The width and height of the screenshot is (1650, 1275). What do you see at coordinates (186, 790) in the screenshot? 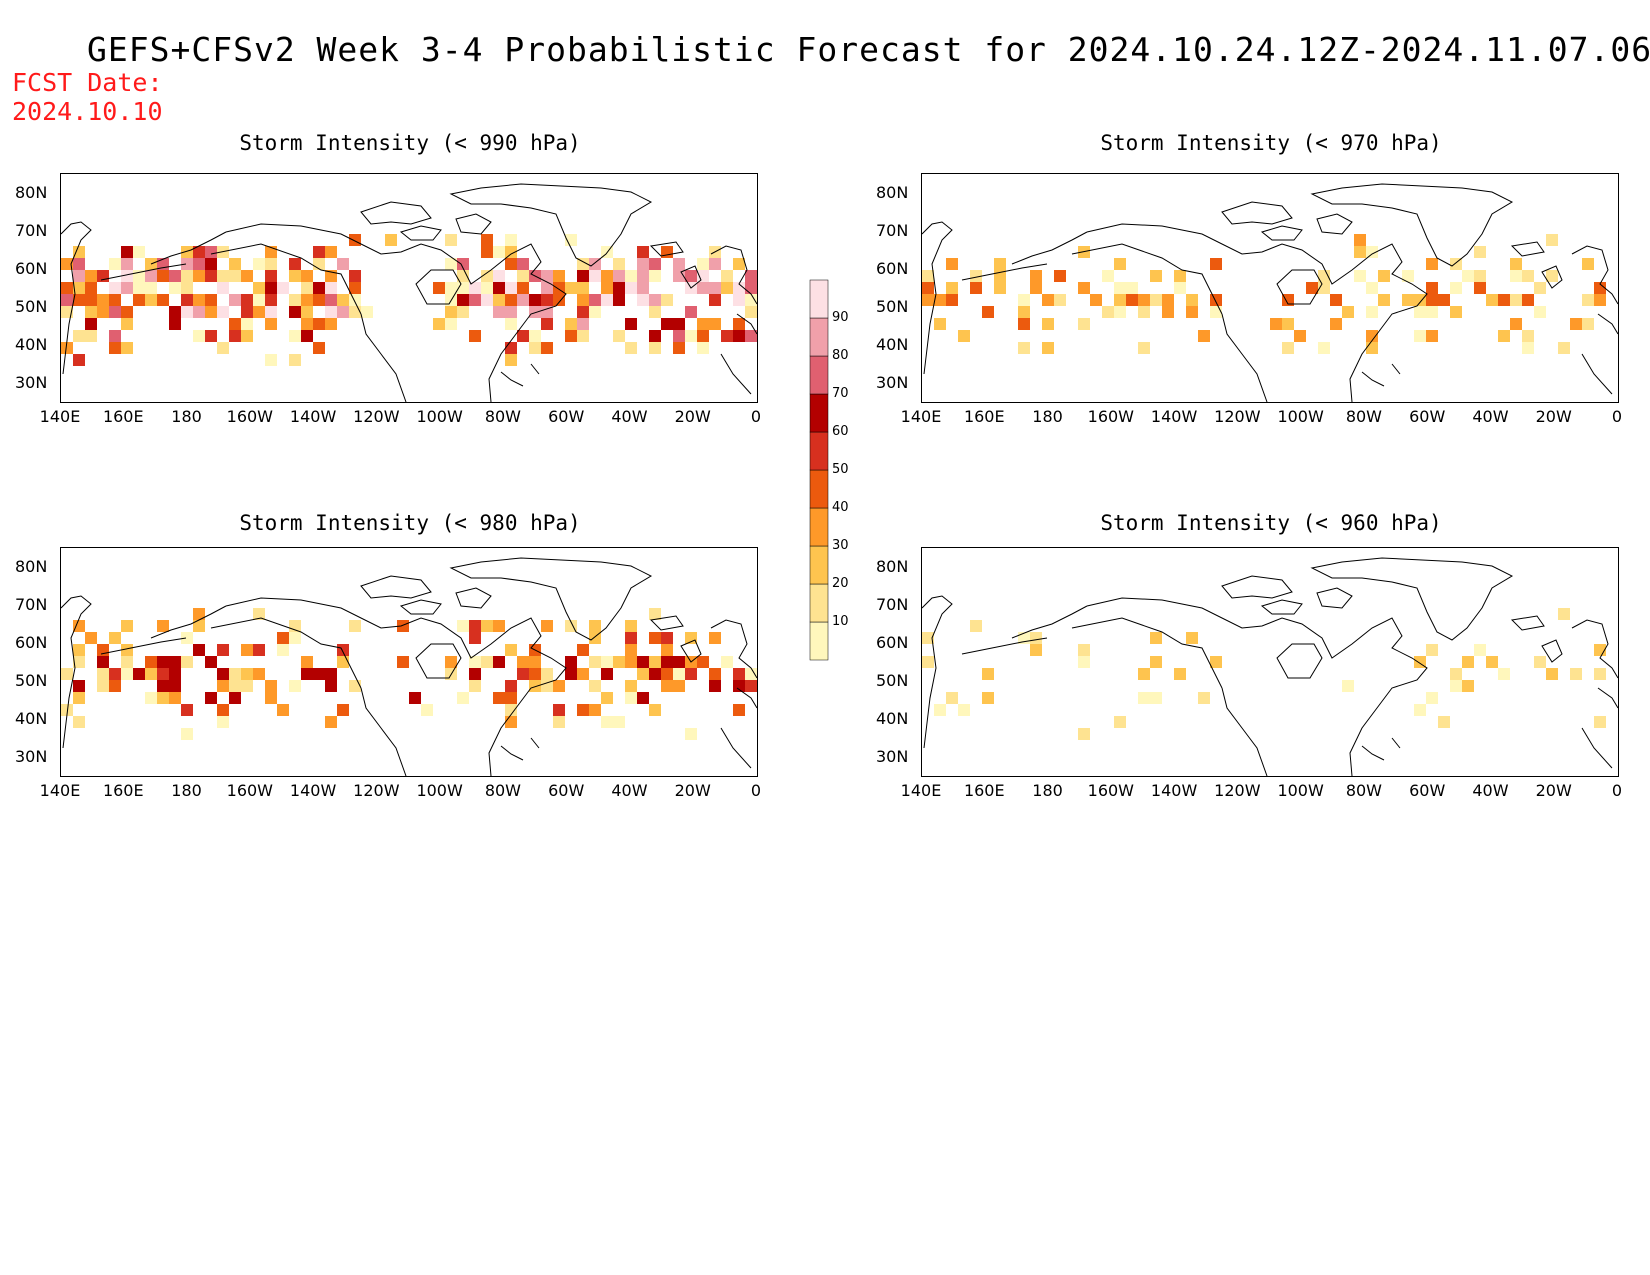
I see `longitude-label: 180` at bounding box center [186, 790].